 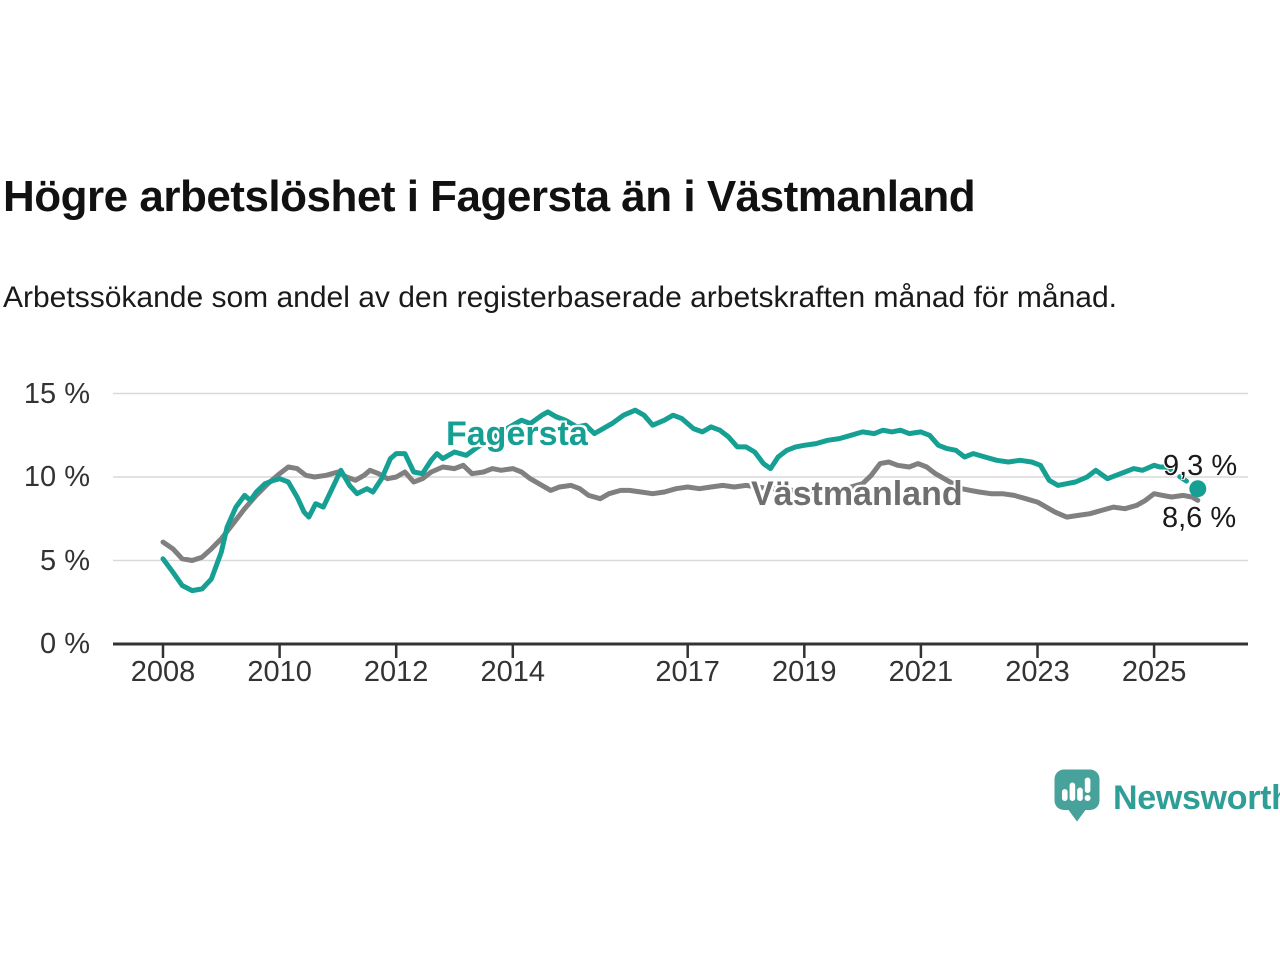 I want to click on x-axis-tick-label: 2010, so click(x=279, y=672).